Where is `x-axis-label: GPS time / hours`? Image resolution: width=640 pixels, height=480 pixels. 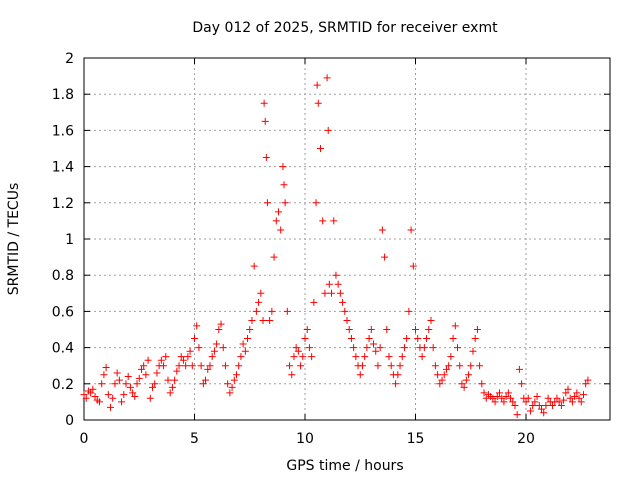
x-axis-label: GPS time / hours is located at coordinates (344, 466).